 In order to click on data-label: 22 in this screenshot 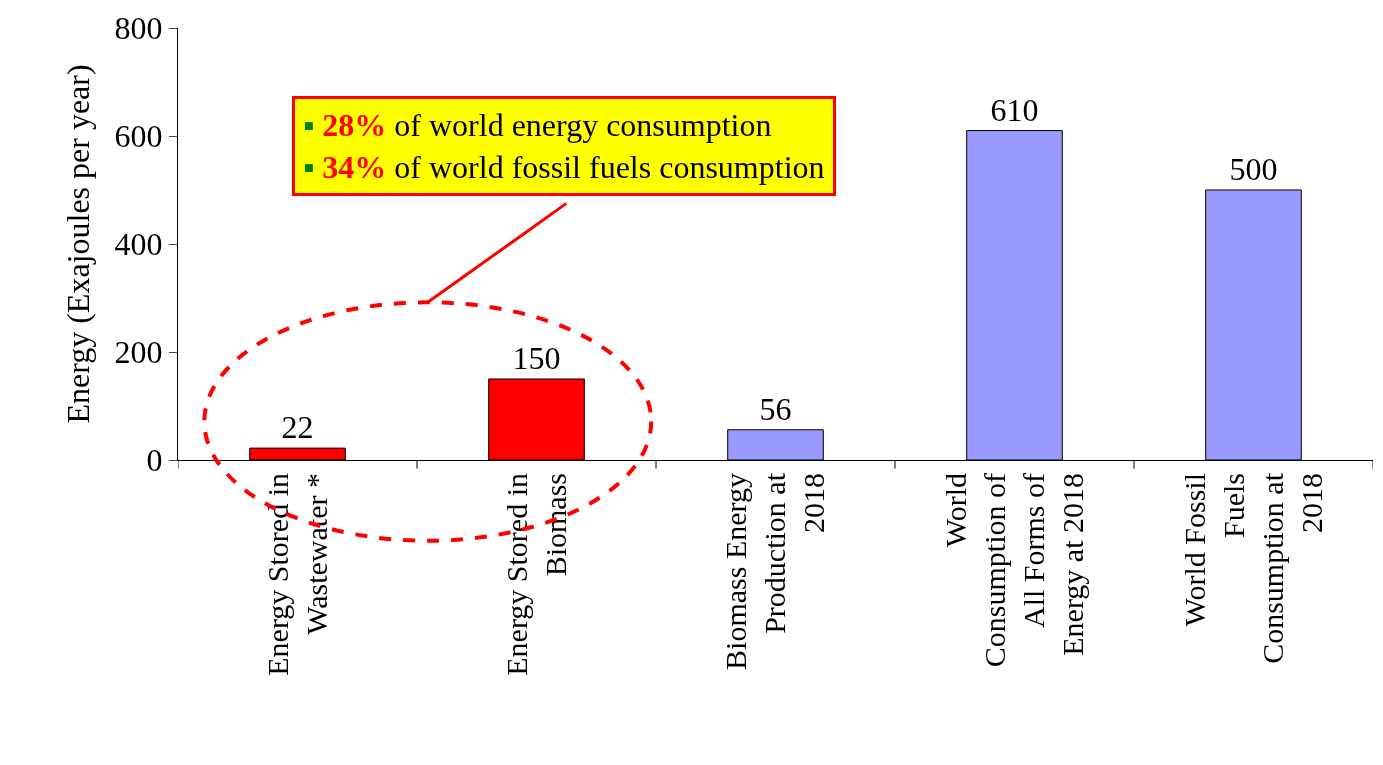, I will do `click(297, 427)`.